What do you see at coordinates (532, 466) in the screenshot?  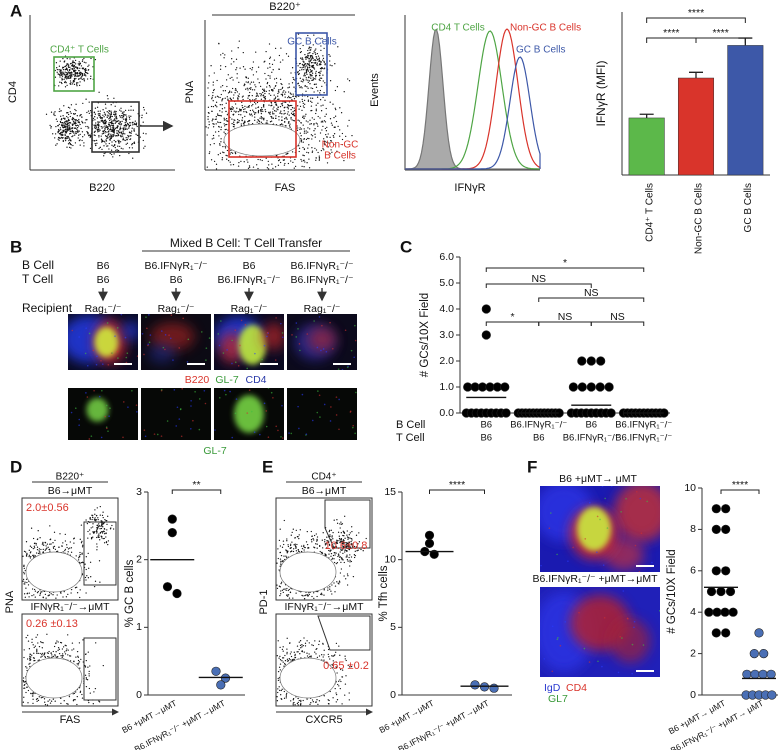 I see `panel-label: F` at bounding box center [532, 466].